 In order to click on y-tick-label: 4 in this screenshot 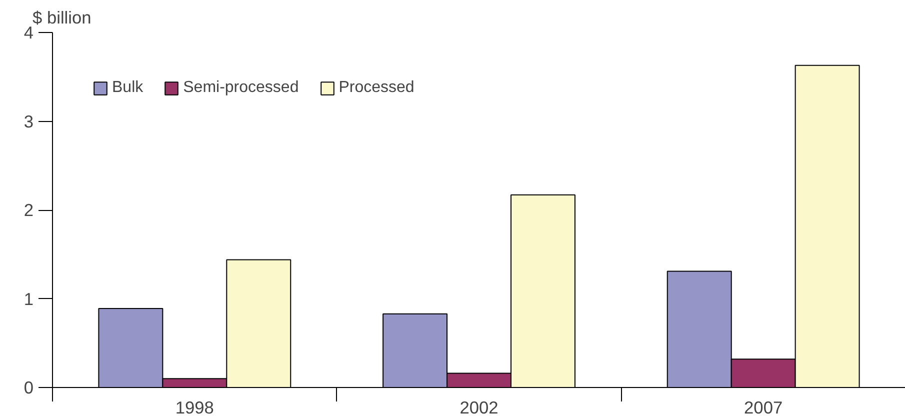, I will do `click(29, 32)`.